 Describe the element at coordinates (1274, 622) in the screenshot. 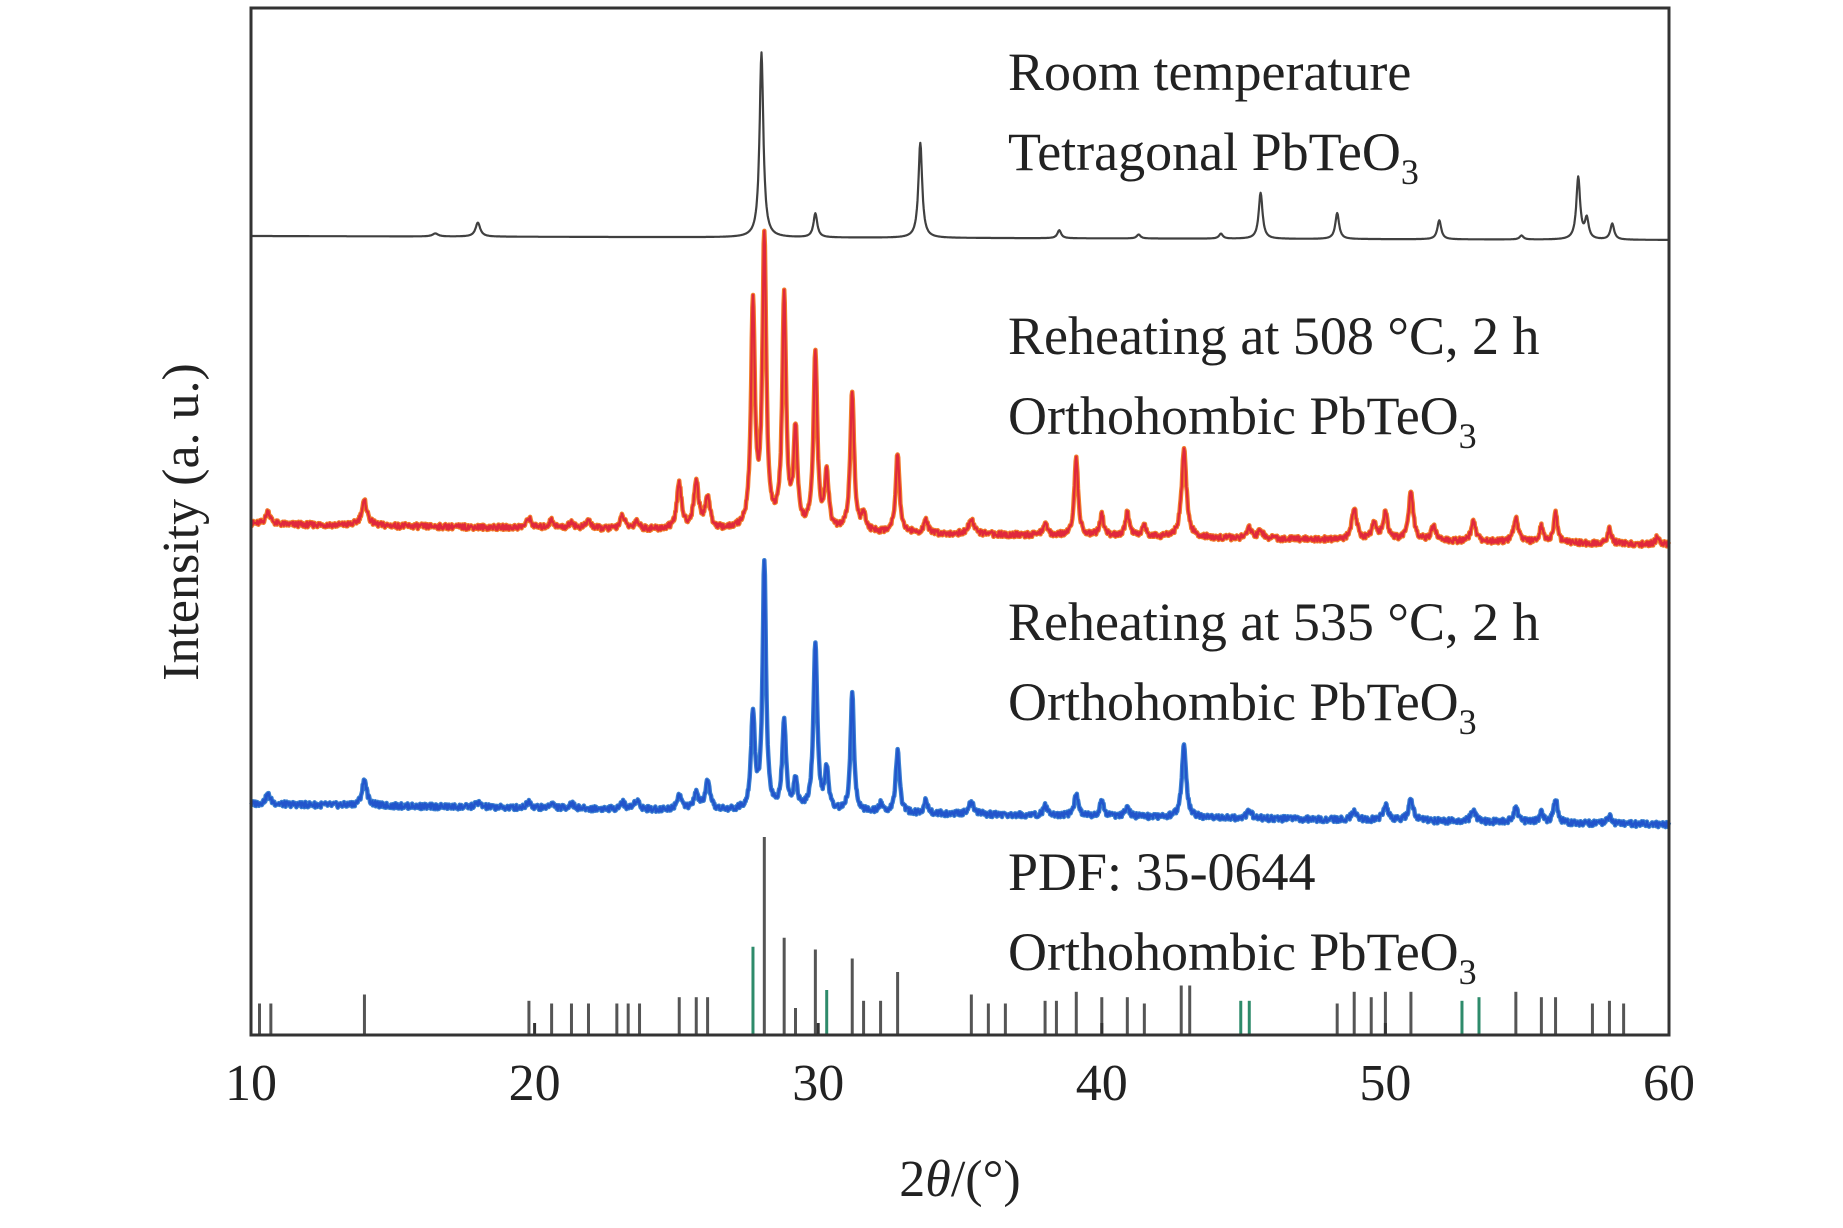

I see `label-t535-line1: Reheating at 535 °C, 2 h` at that location.